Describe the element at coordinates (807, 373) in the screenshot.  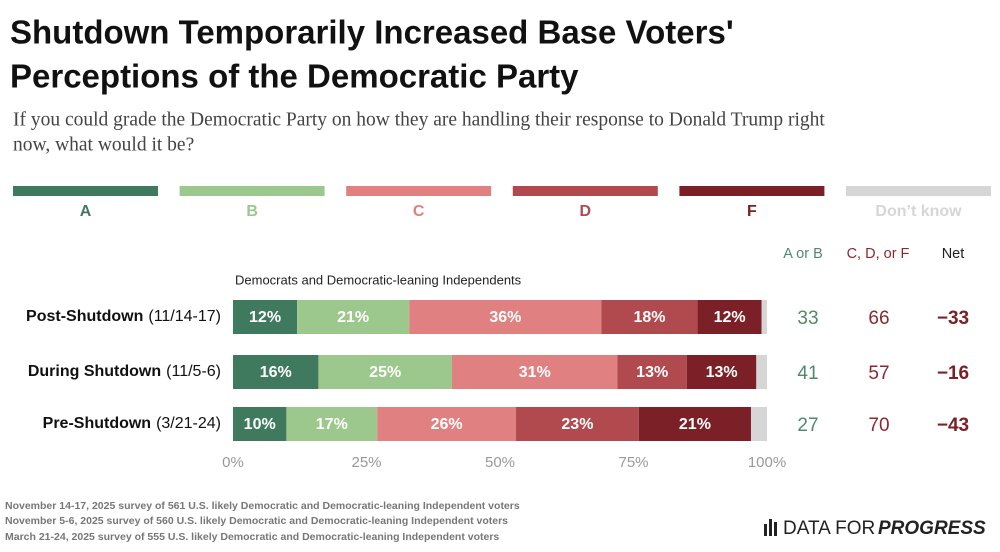
I see `summary-value: 41` at that location.